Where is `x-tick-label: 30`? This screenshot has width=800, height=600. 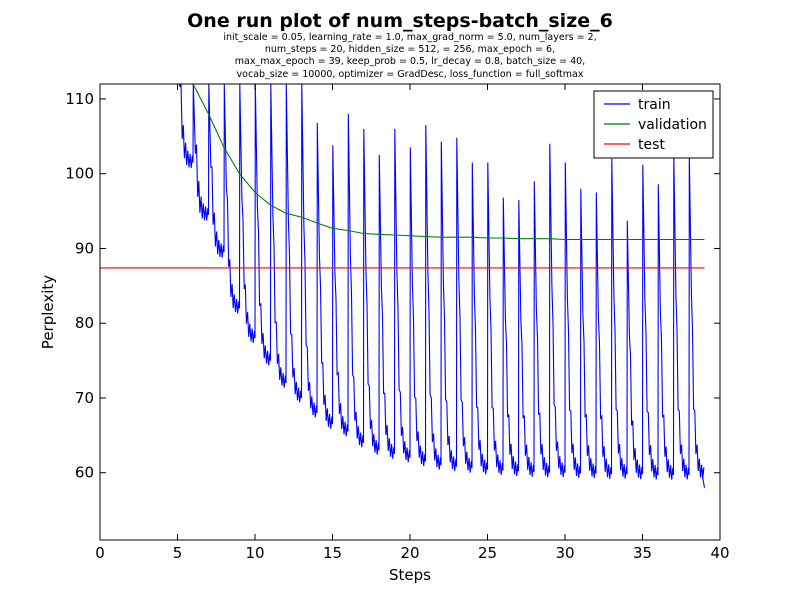
x-tick-label: 30 is located at coordinates (564, 553).